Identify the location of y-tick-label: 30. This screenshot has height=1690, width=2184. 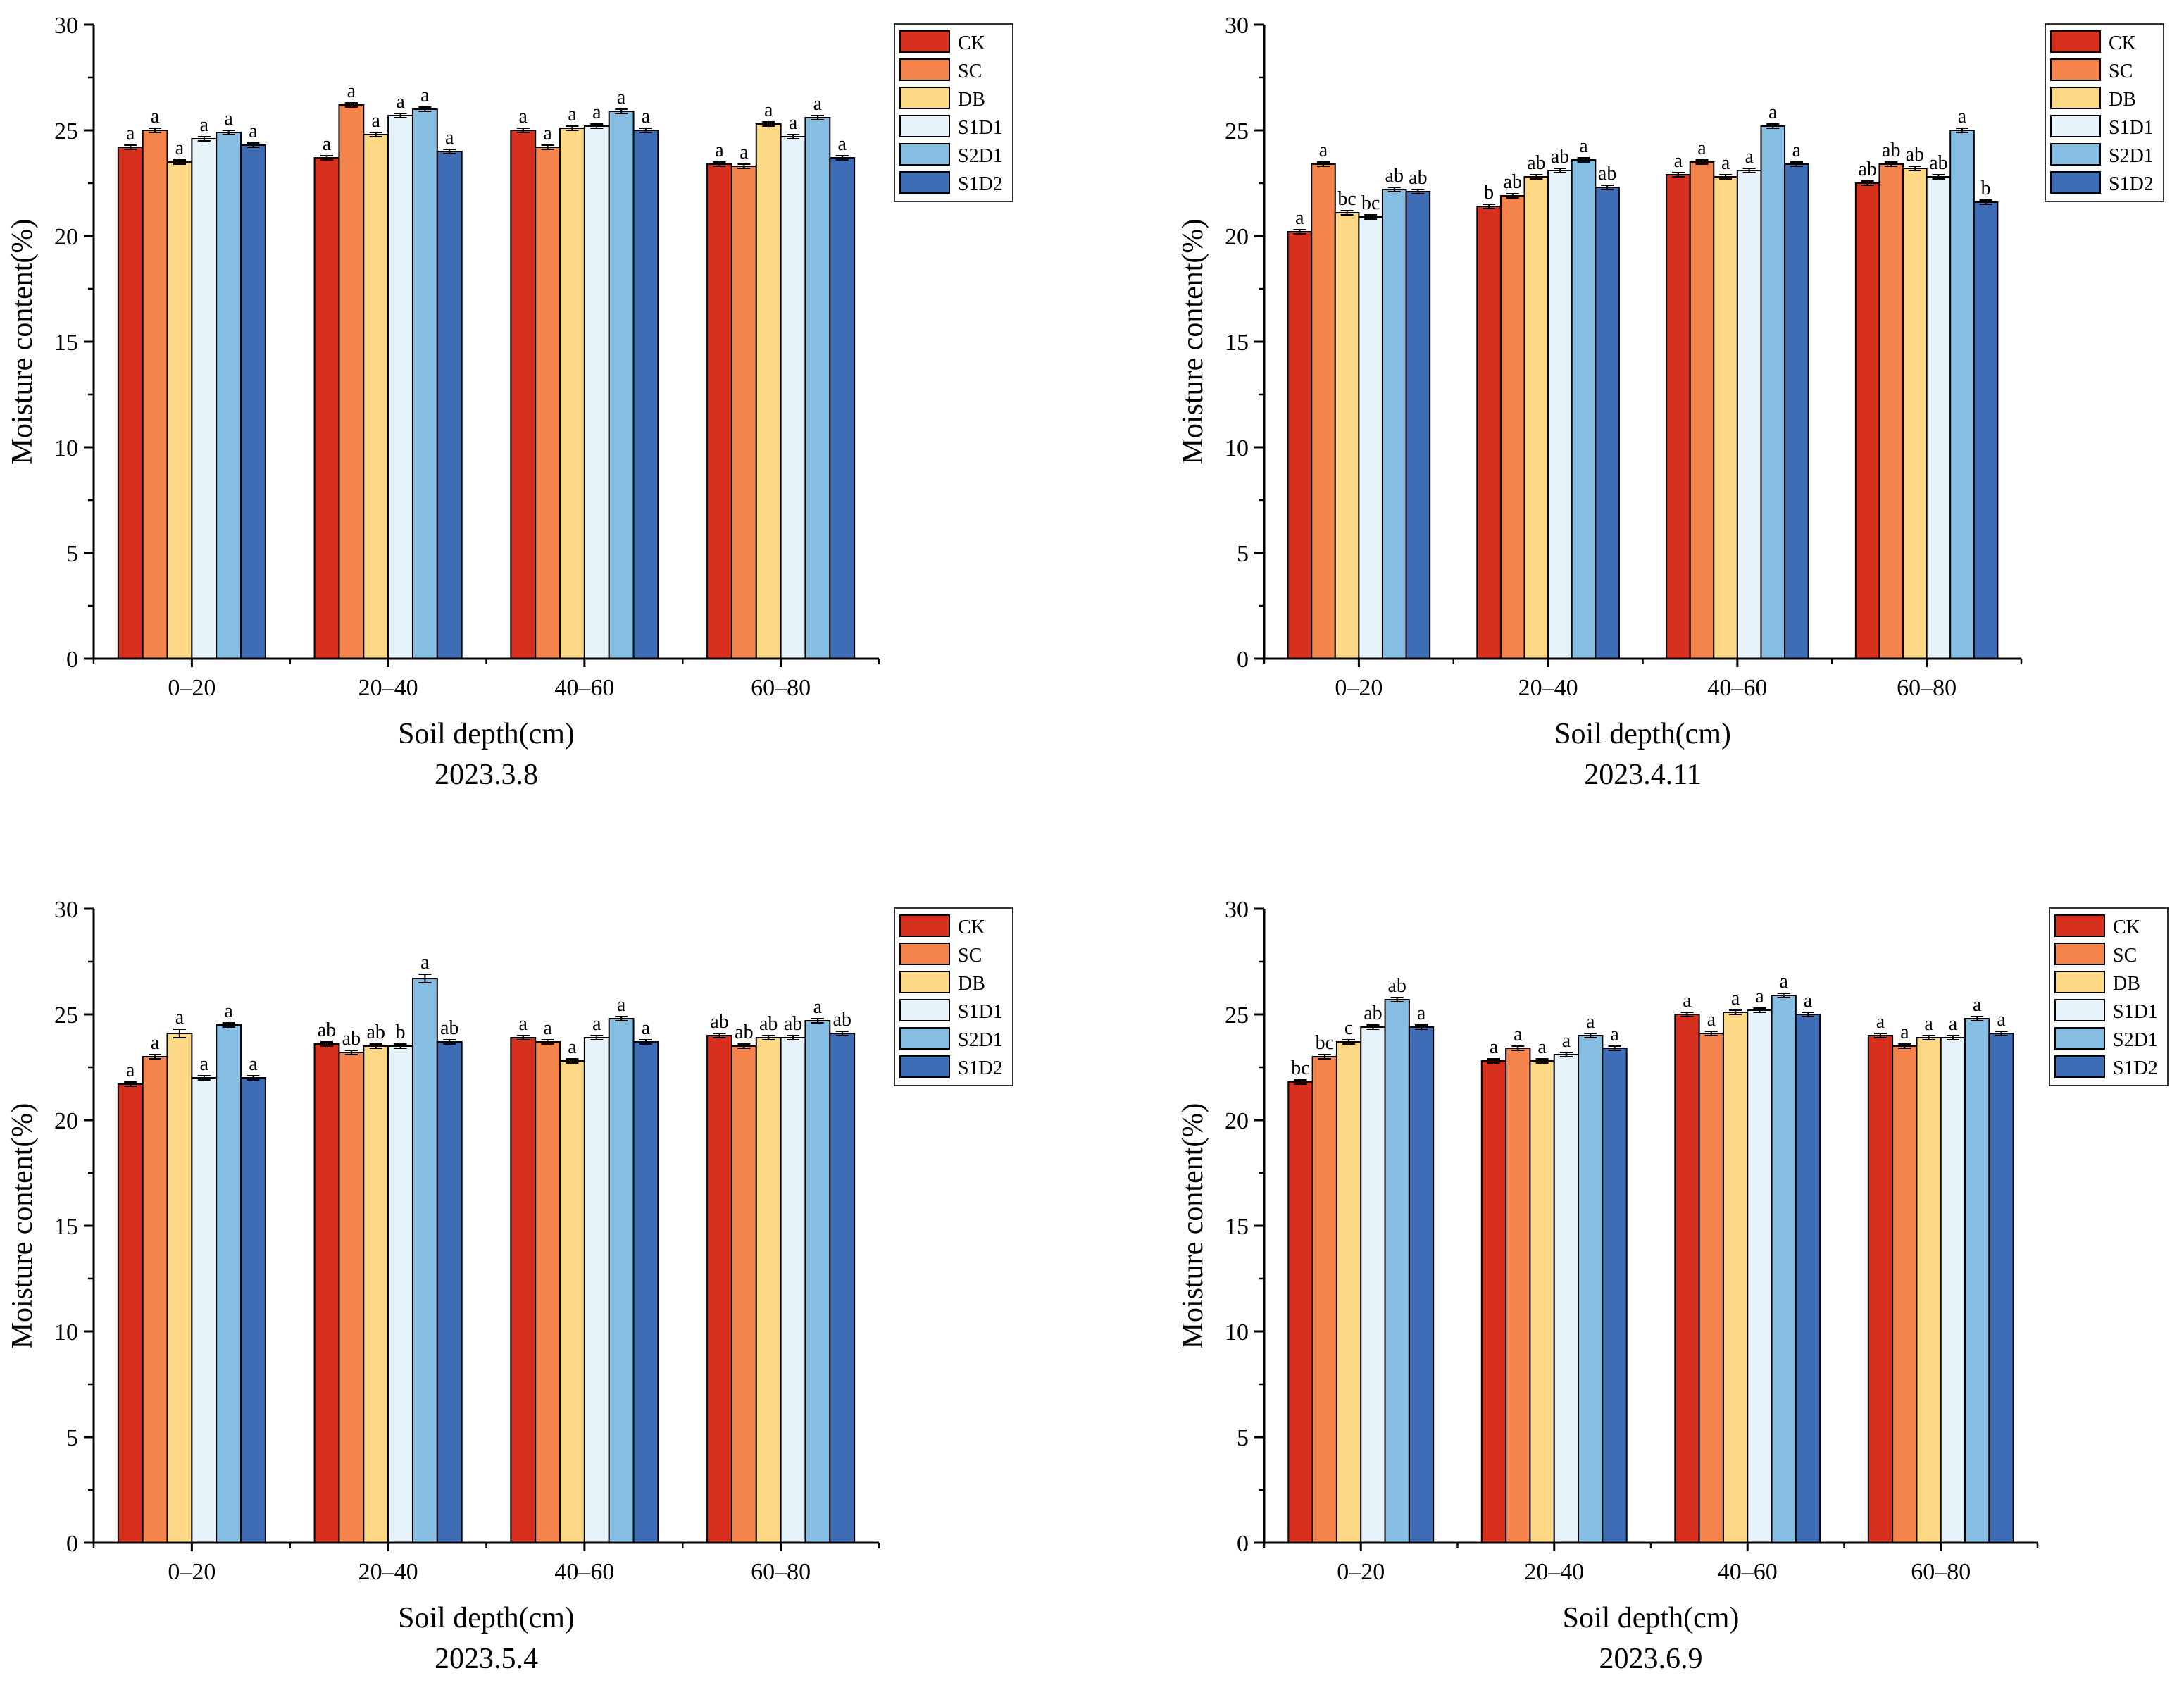
(1237, 910).